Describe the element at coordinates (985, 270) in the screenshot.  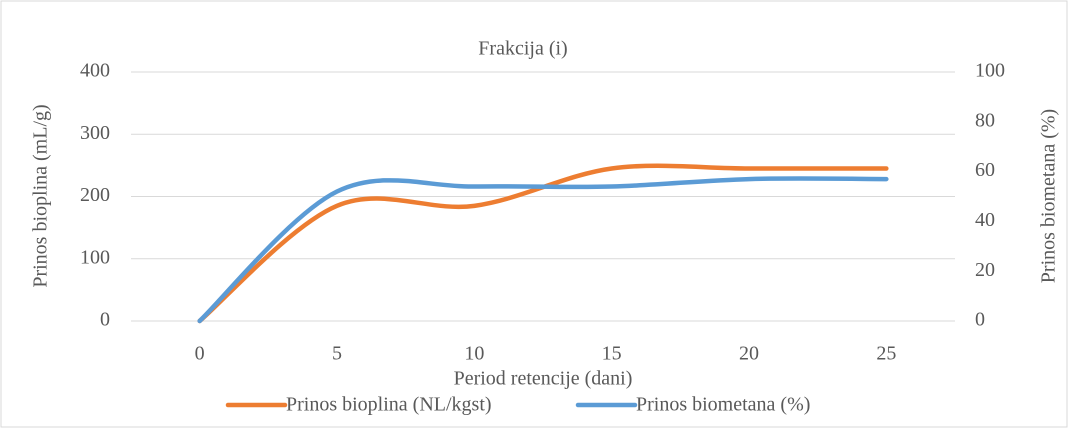
I see `y2-tick-label: 20` at that location.